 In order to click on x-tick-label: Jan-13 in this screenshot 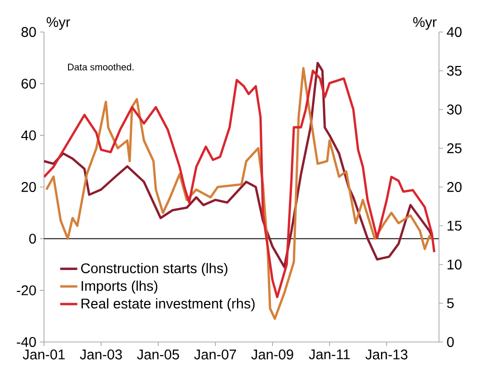, I will do `click(386, 355)`.